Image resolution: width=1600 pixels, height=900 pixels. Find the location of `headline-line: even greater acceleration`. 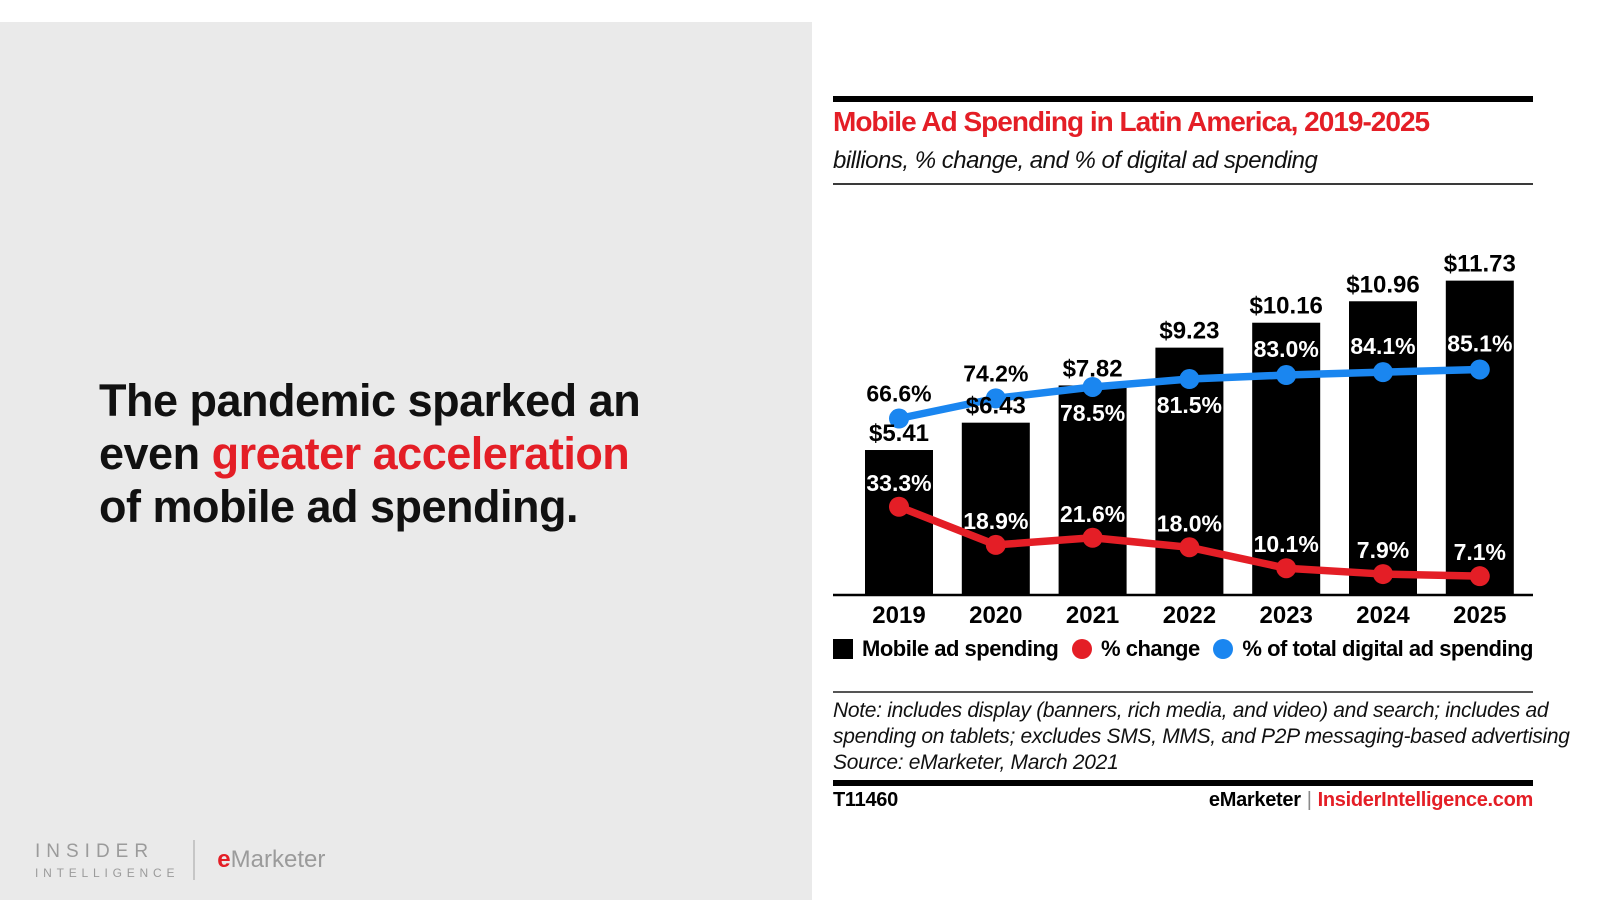

headline-line: even greater acceleration is located at coordinates (429, 453).